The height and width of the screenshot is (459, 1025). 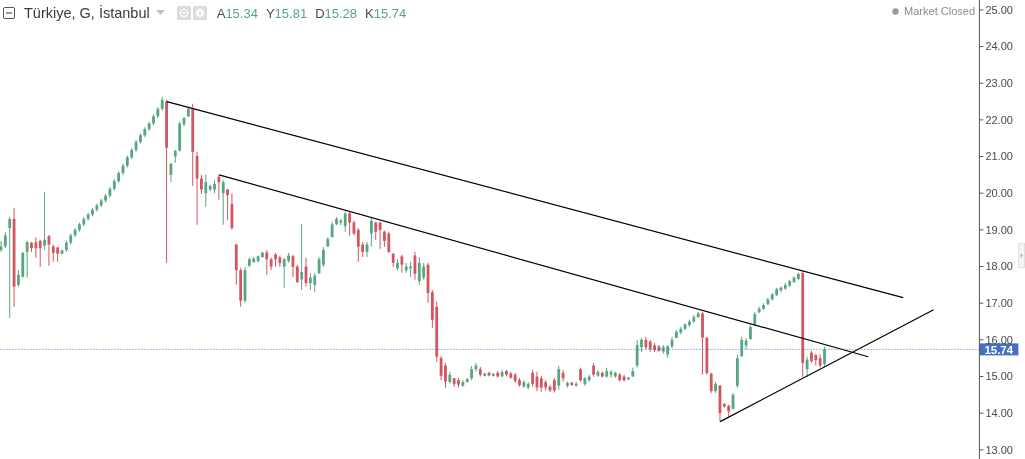 I want to click on y-tick-label: 19.00, so click(x=999, y=229).